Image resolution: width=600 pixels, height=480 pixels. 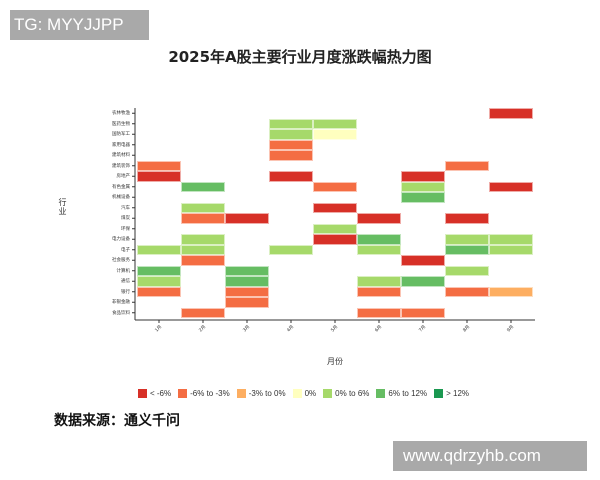 I want to click on legend-label: 0% to 6%, so click(x=352, y=393).